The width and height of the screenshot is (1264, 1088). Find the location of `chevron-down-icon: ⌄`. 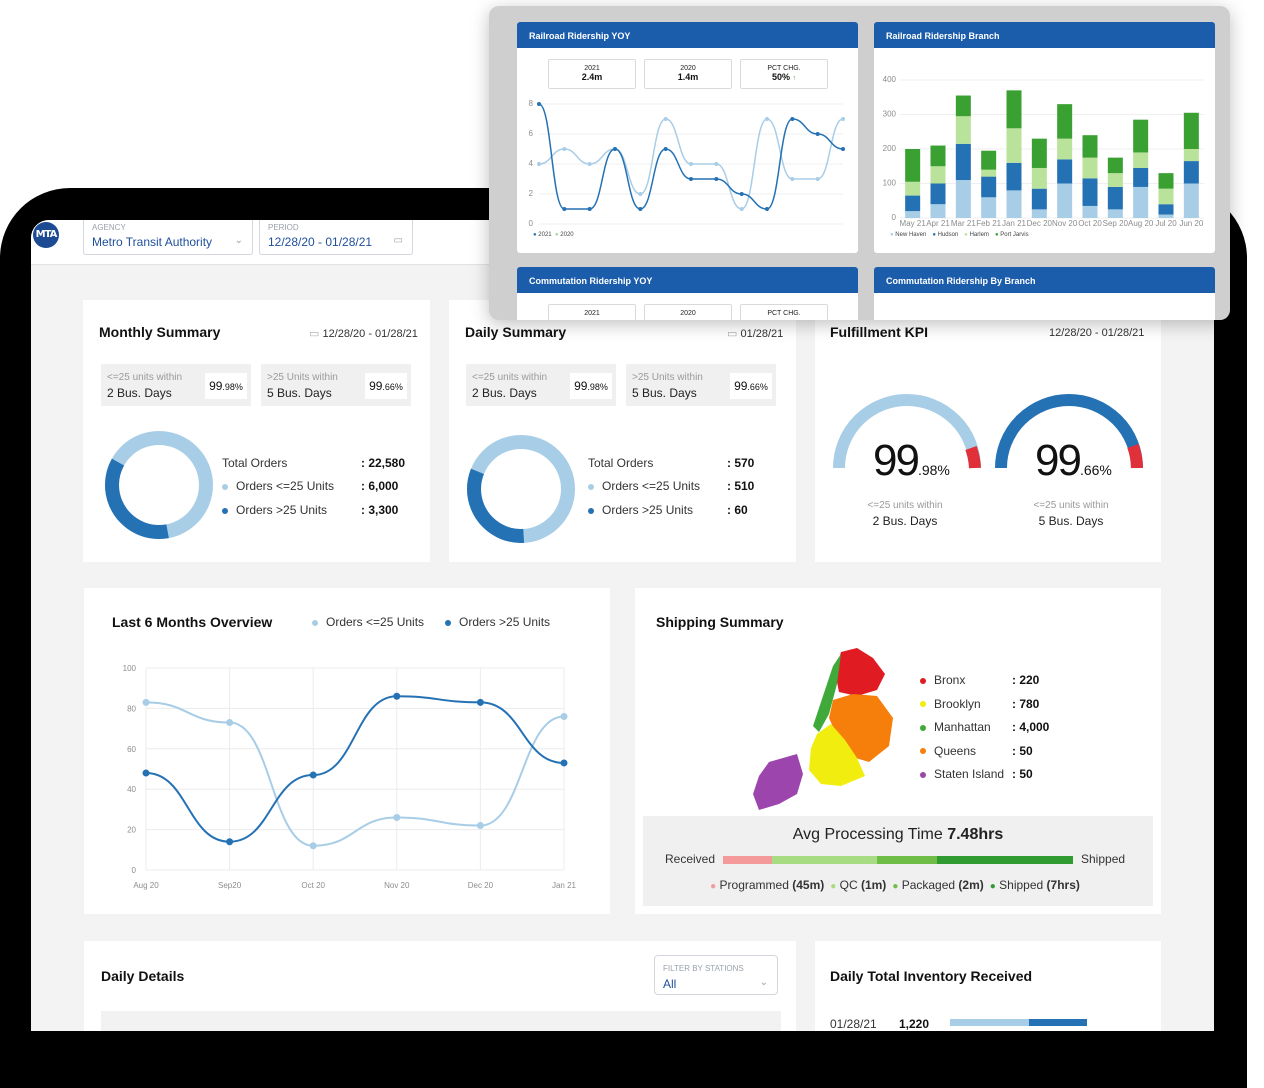

chevron-down-icon: ⌄ is located at coordinates (763, 982).